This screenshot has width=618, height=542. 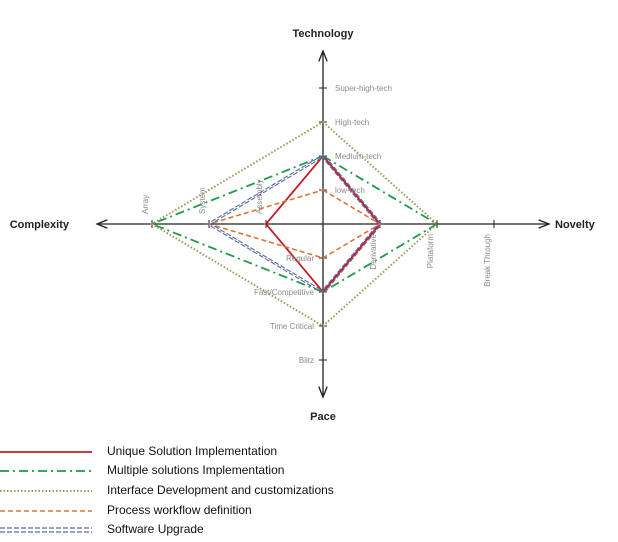 I want to click on series-software-upgrade-outer, so click(x=292, y=224).